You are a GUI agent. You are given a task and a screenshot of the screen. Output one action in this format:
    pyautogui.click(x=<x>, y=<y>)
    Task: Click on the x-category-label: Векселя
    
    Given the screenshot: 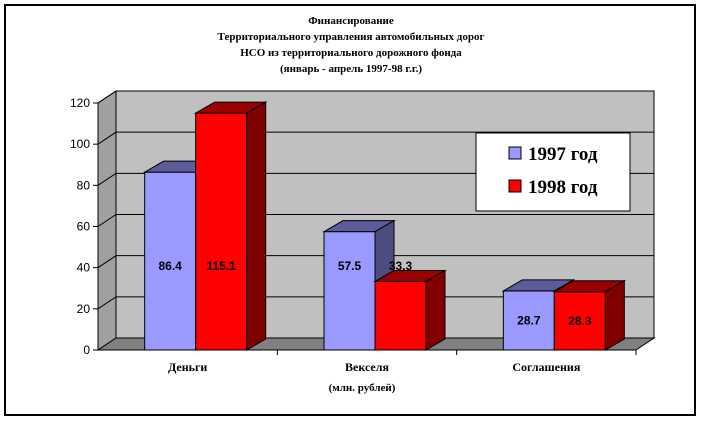 What is the action you would take?
    pyautogui.click(x=367, y=367)
    